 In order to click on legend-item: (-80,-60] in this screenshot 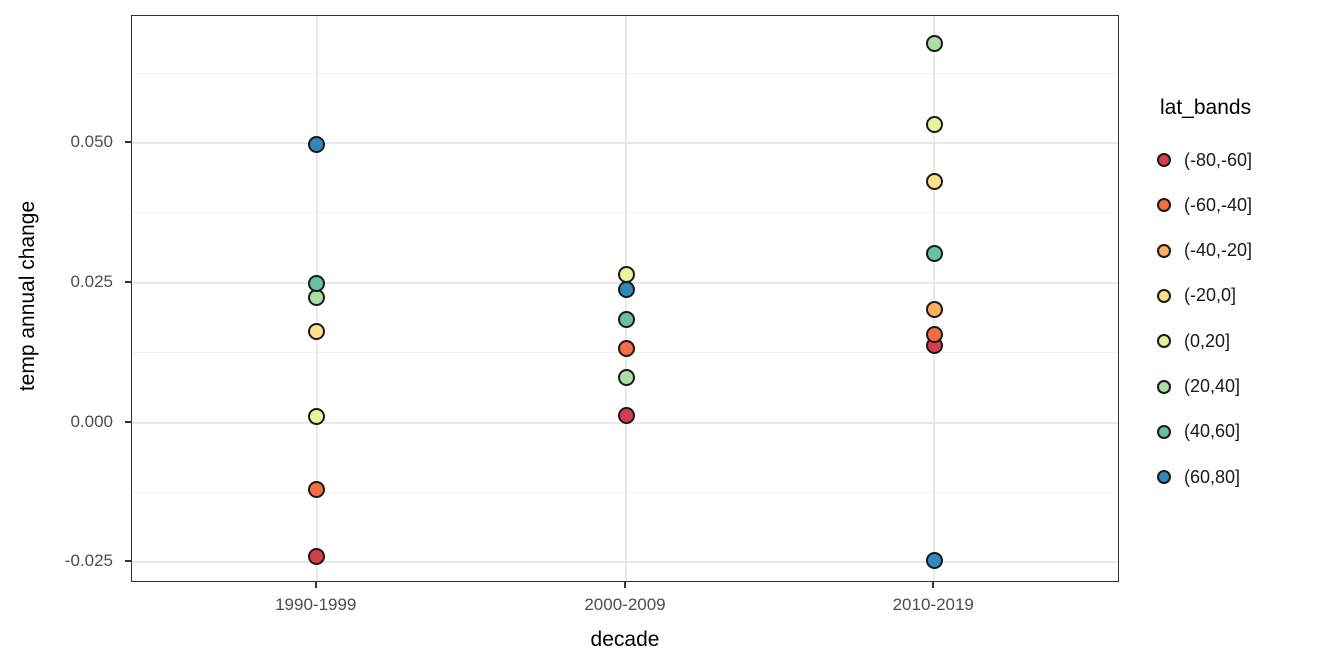, I will do `click(1204, 160)`.